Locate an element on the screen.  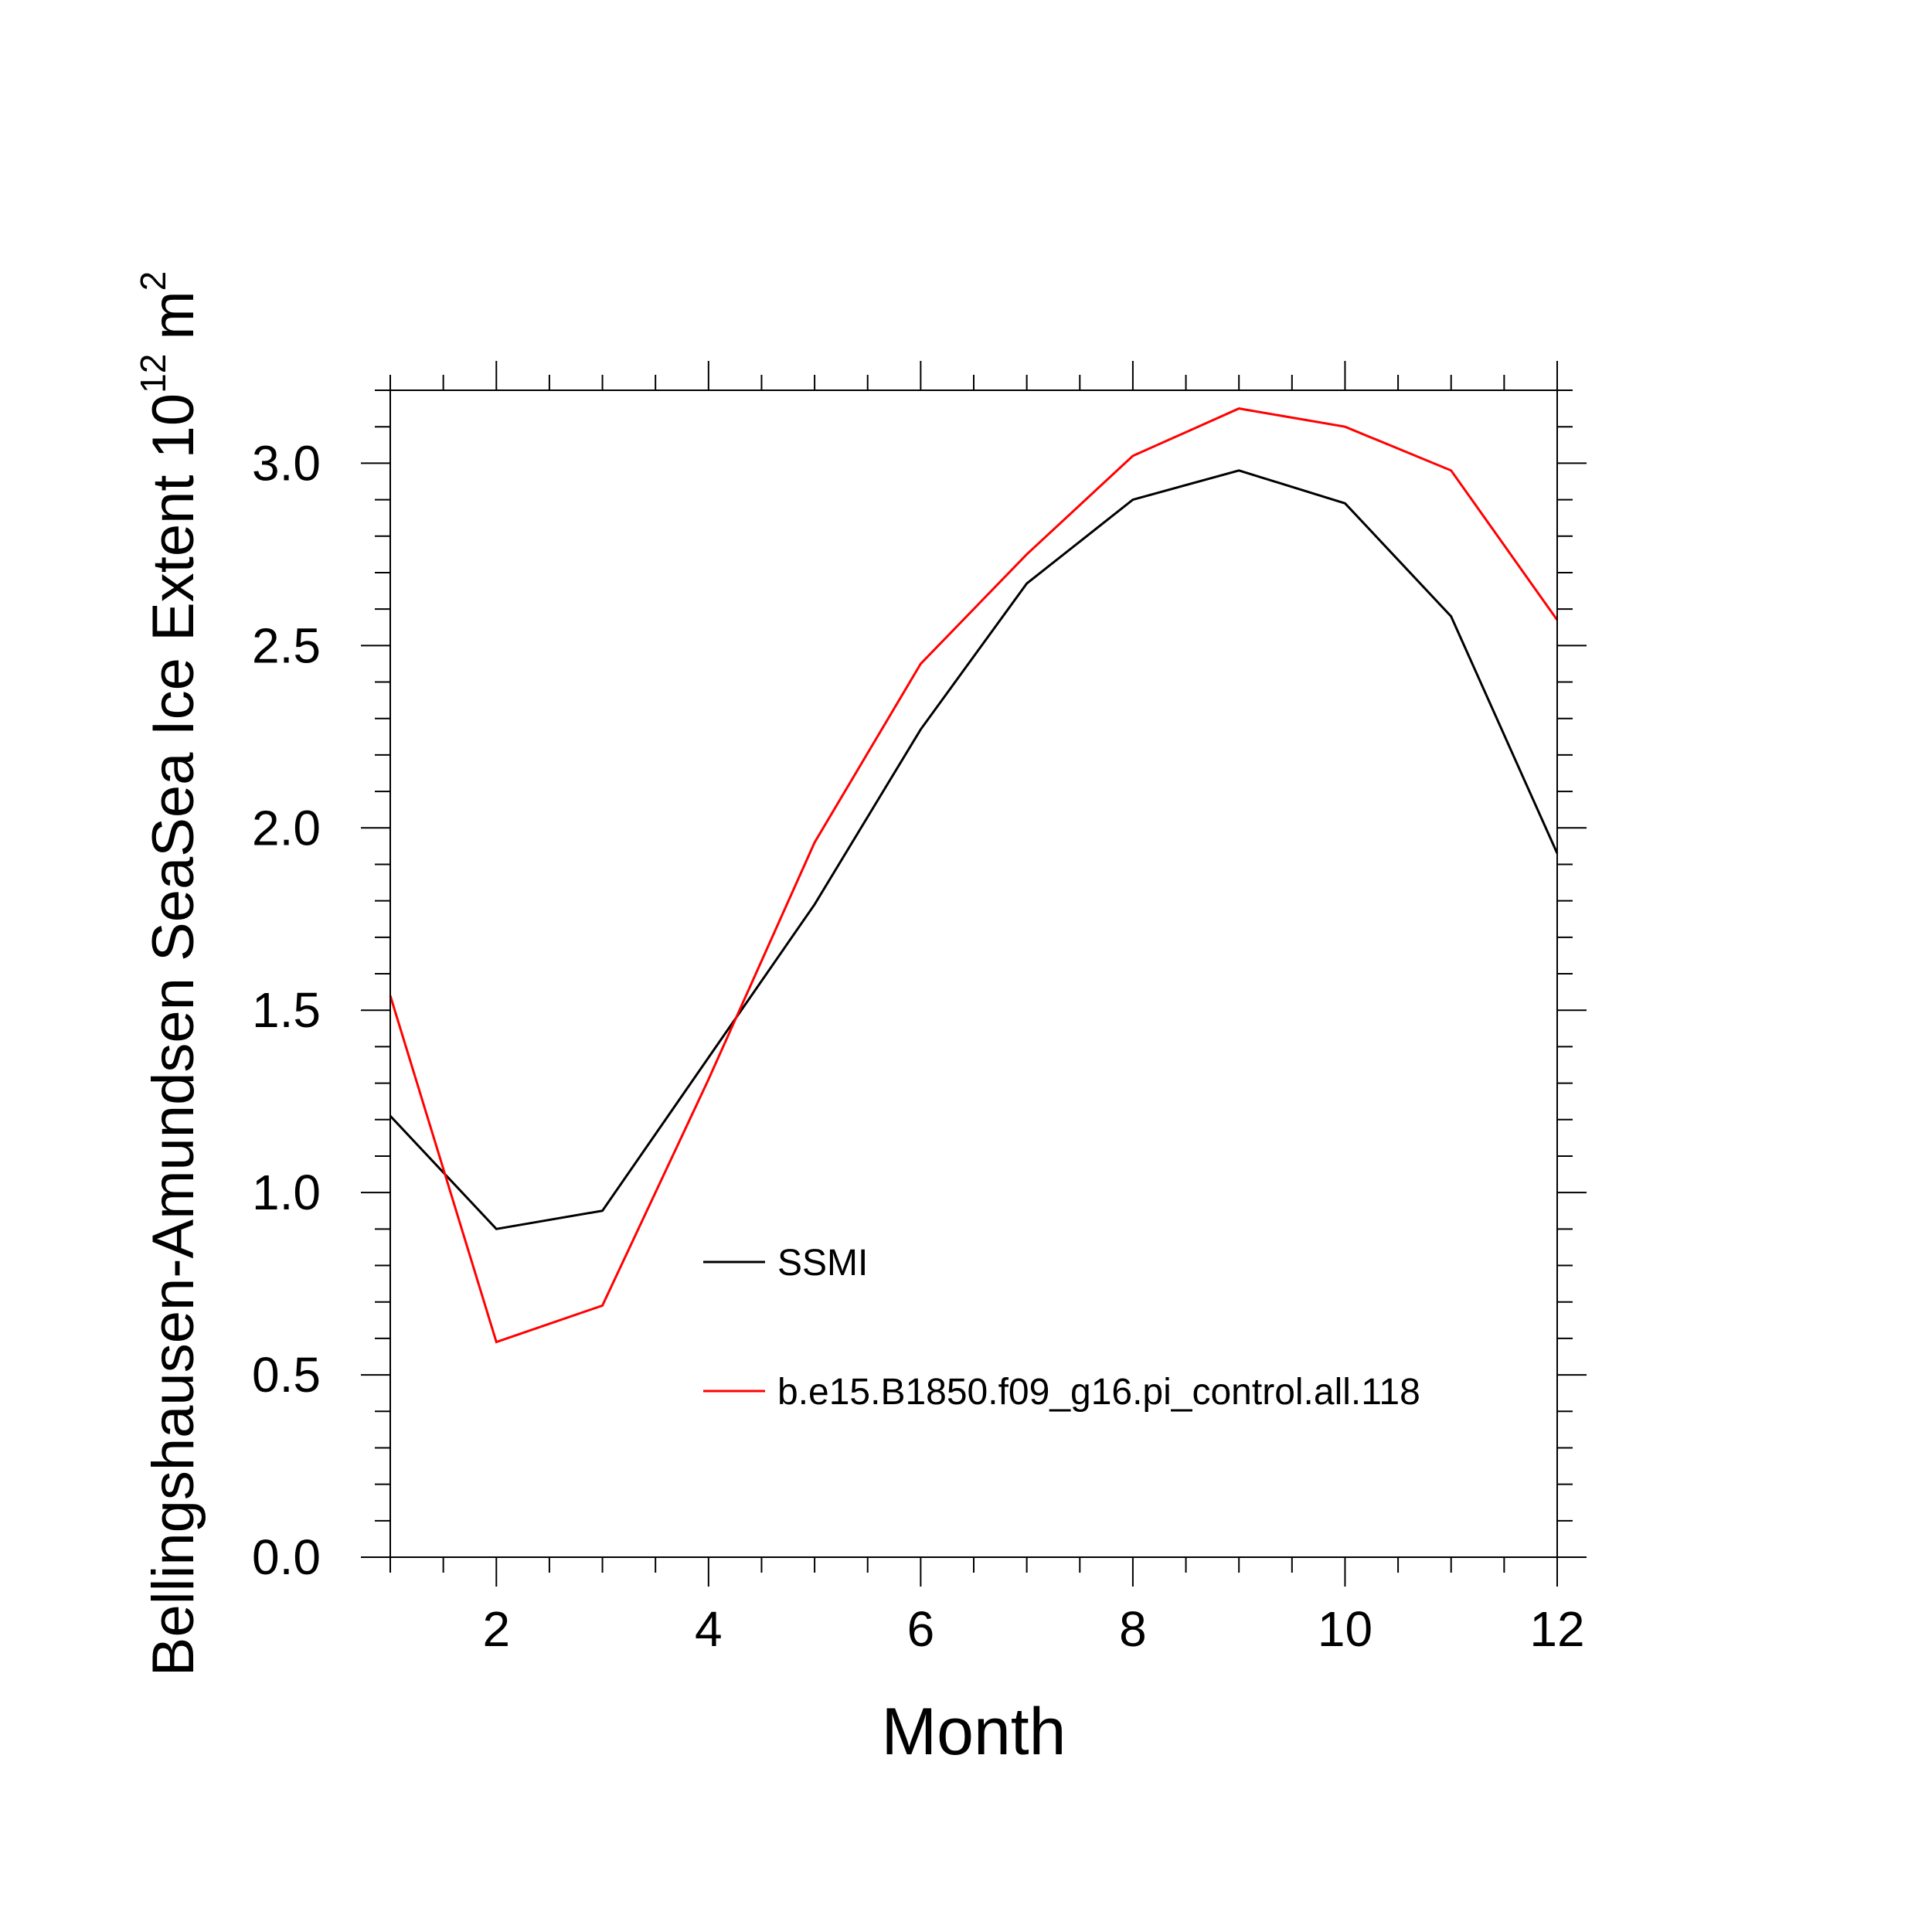
x-tick-label: 10 is located at coordinates (1345, 1629).